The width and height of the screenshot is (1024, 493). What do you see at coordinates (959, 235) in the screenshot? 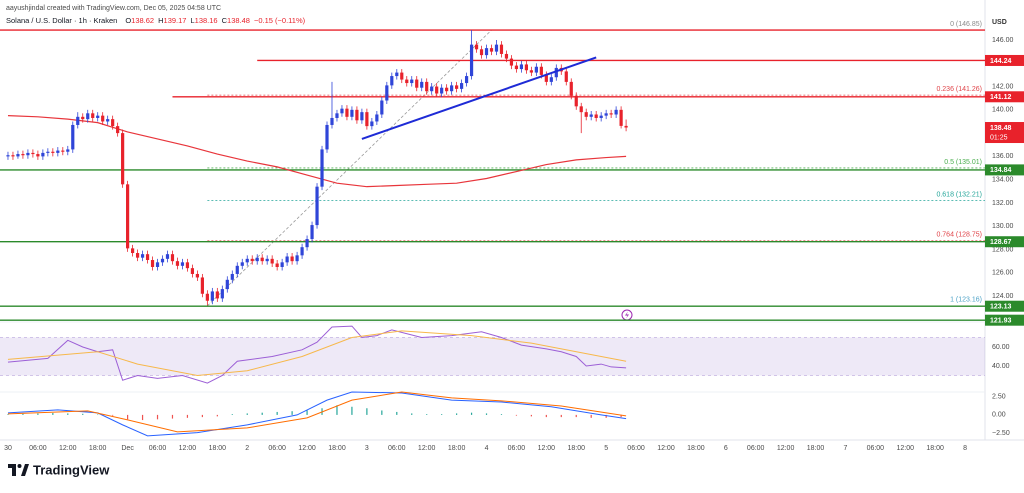
I see `fib-label: 0.764 (128.75)` at bounding box center [959, 235].